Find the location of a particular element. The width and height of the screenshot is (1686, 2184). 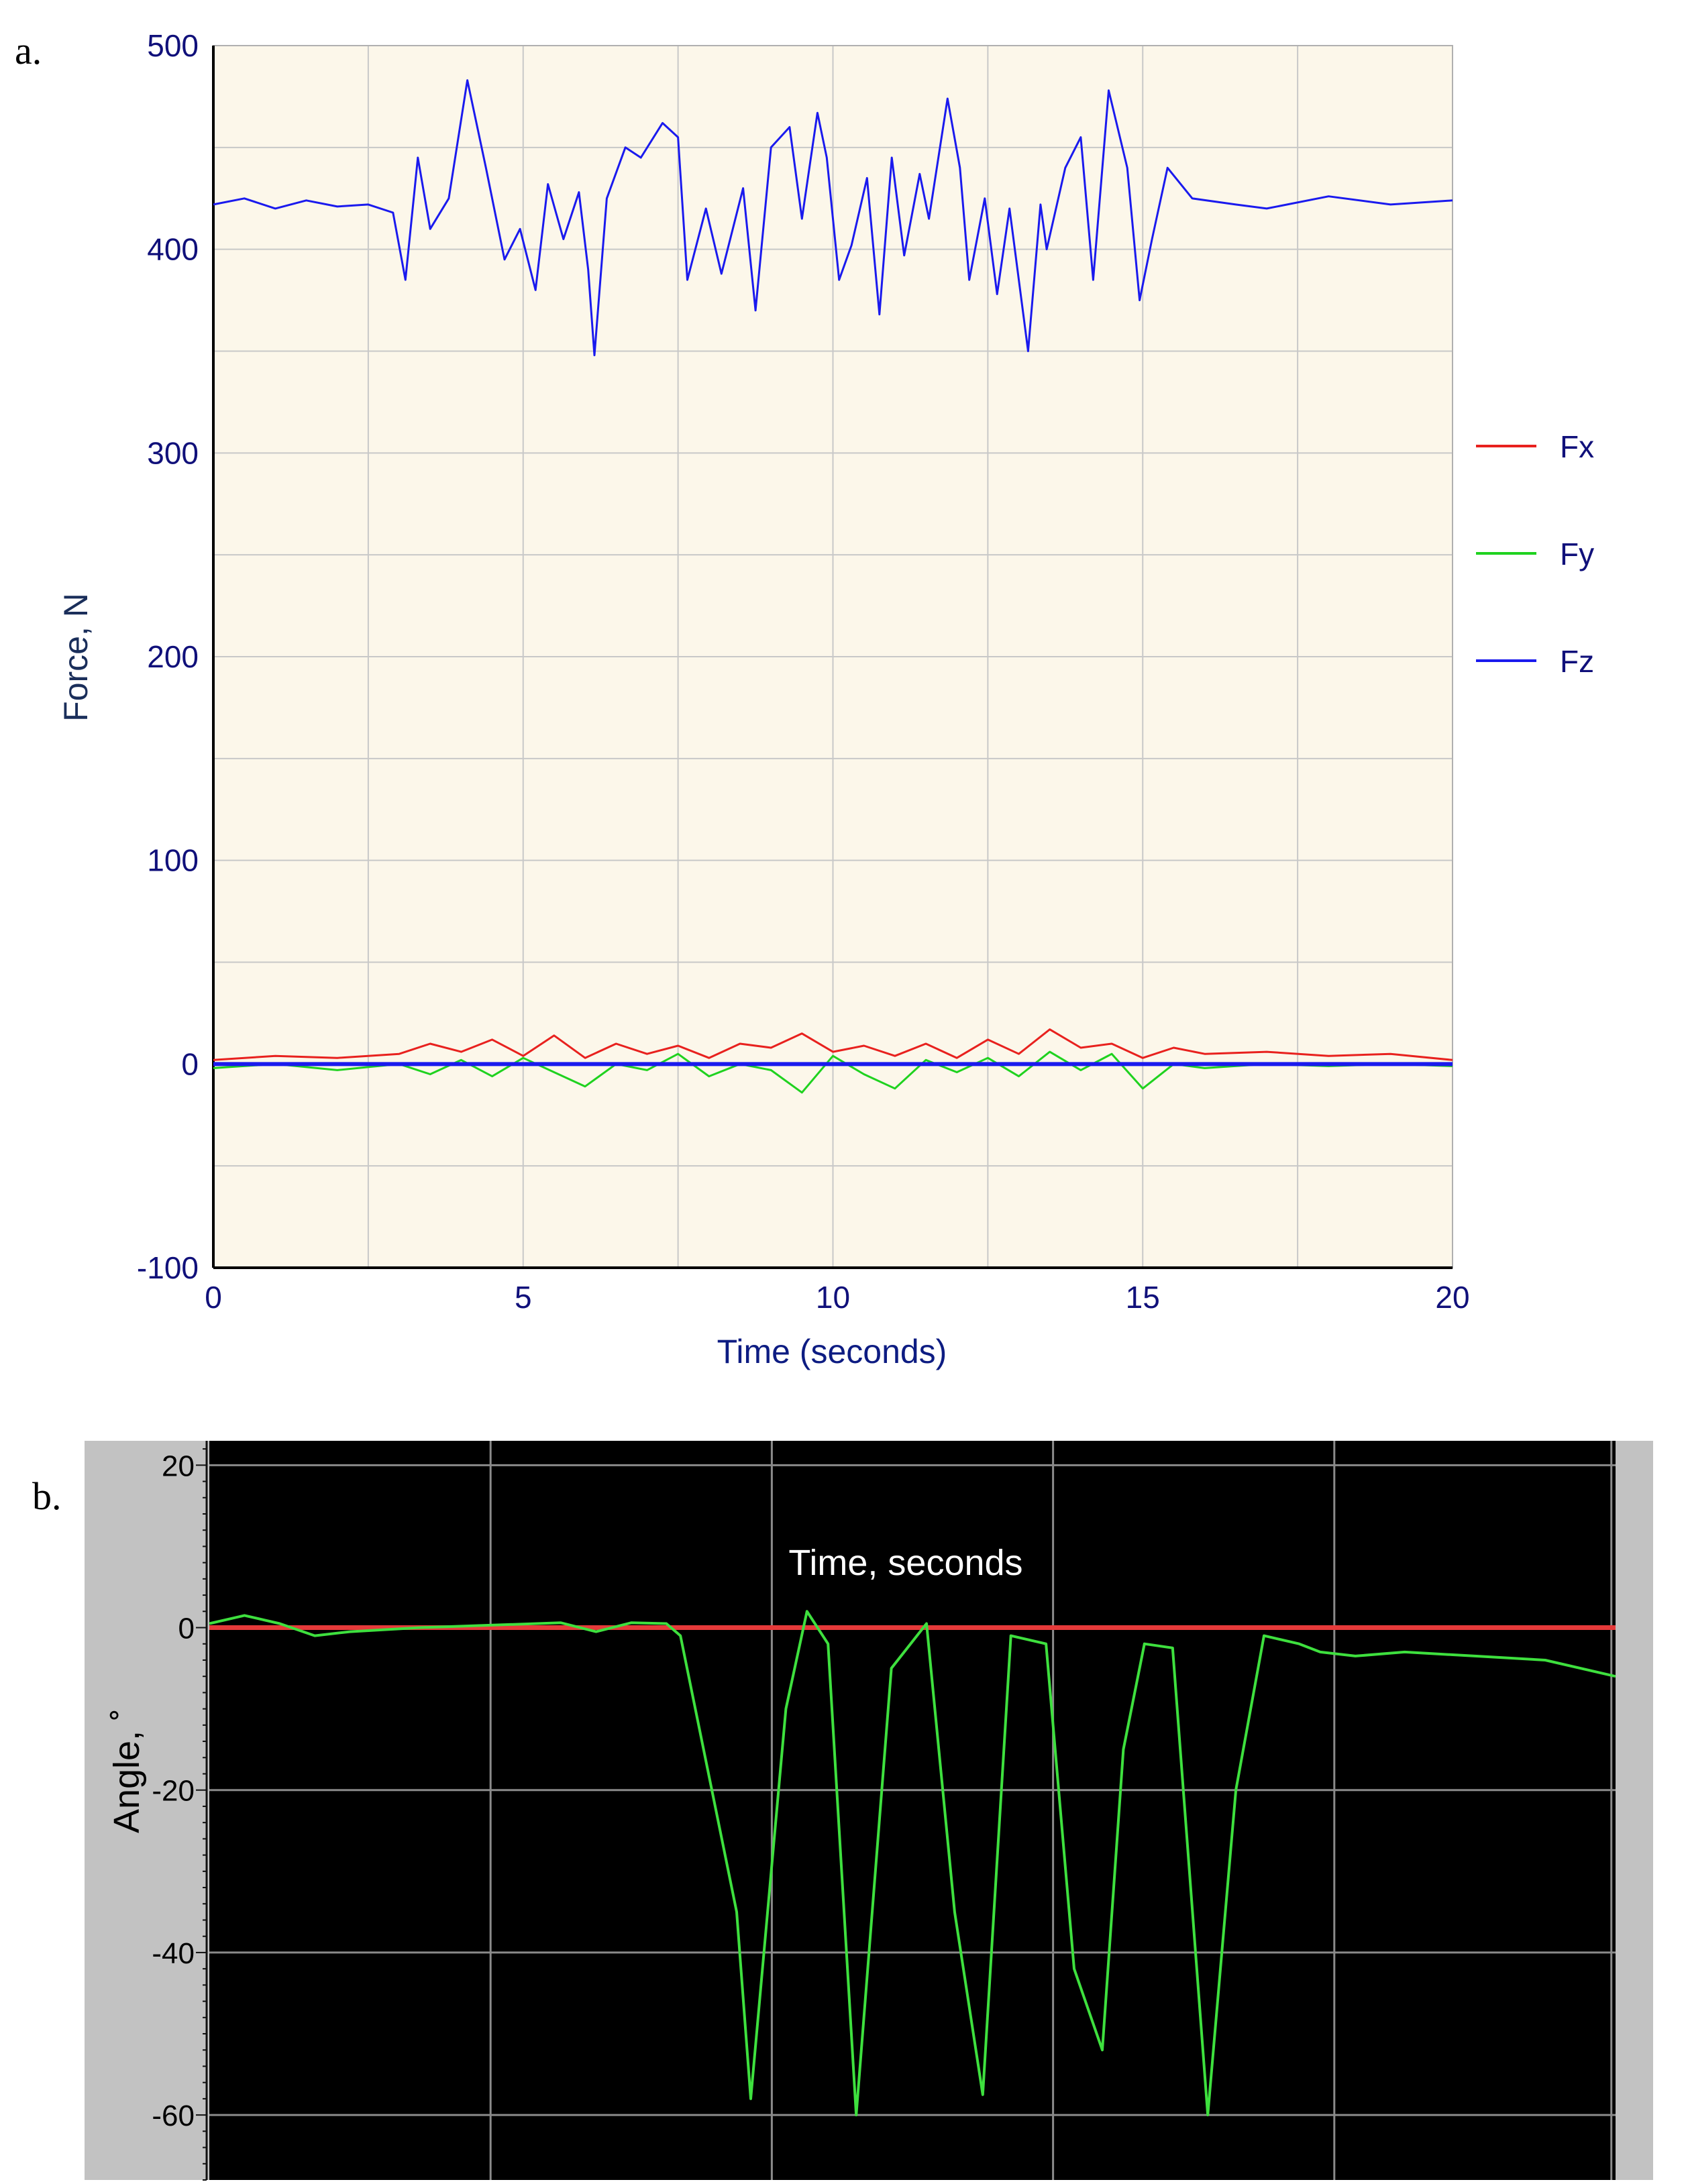

angle-axis: 20 0 -20 -40 -60 is located at coordinates (180, 1811).